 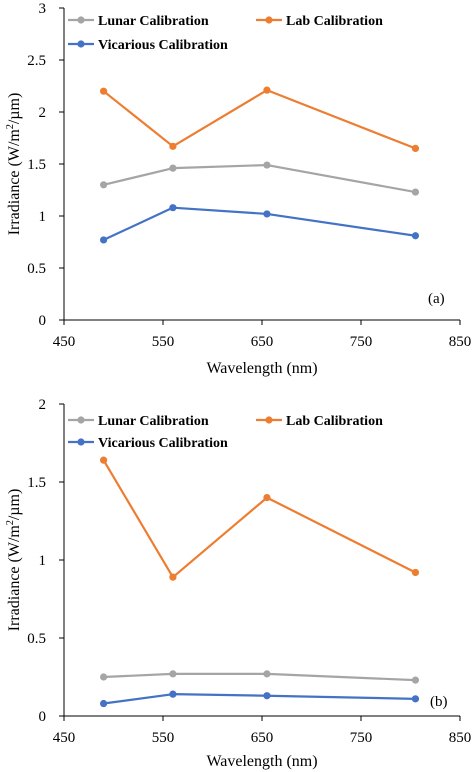 What do you see at coordinates (439, 702) in the screenshot?
I see `panel-label: (b)` at bounding box center [439, 702].